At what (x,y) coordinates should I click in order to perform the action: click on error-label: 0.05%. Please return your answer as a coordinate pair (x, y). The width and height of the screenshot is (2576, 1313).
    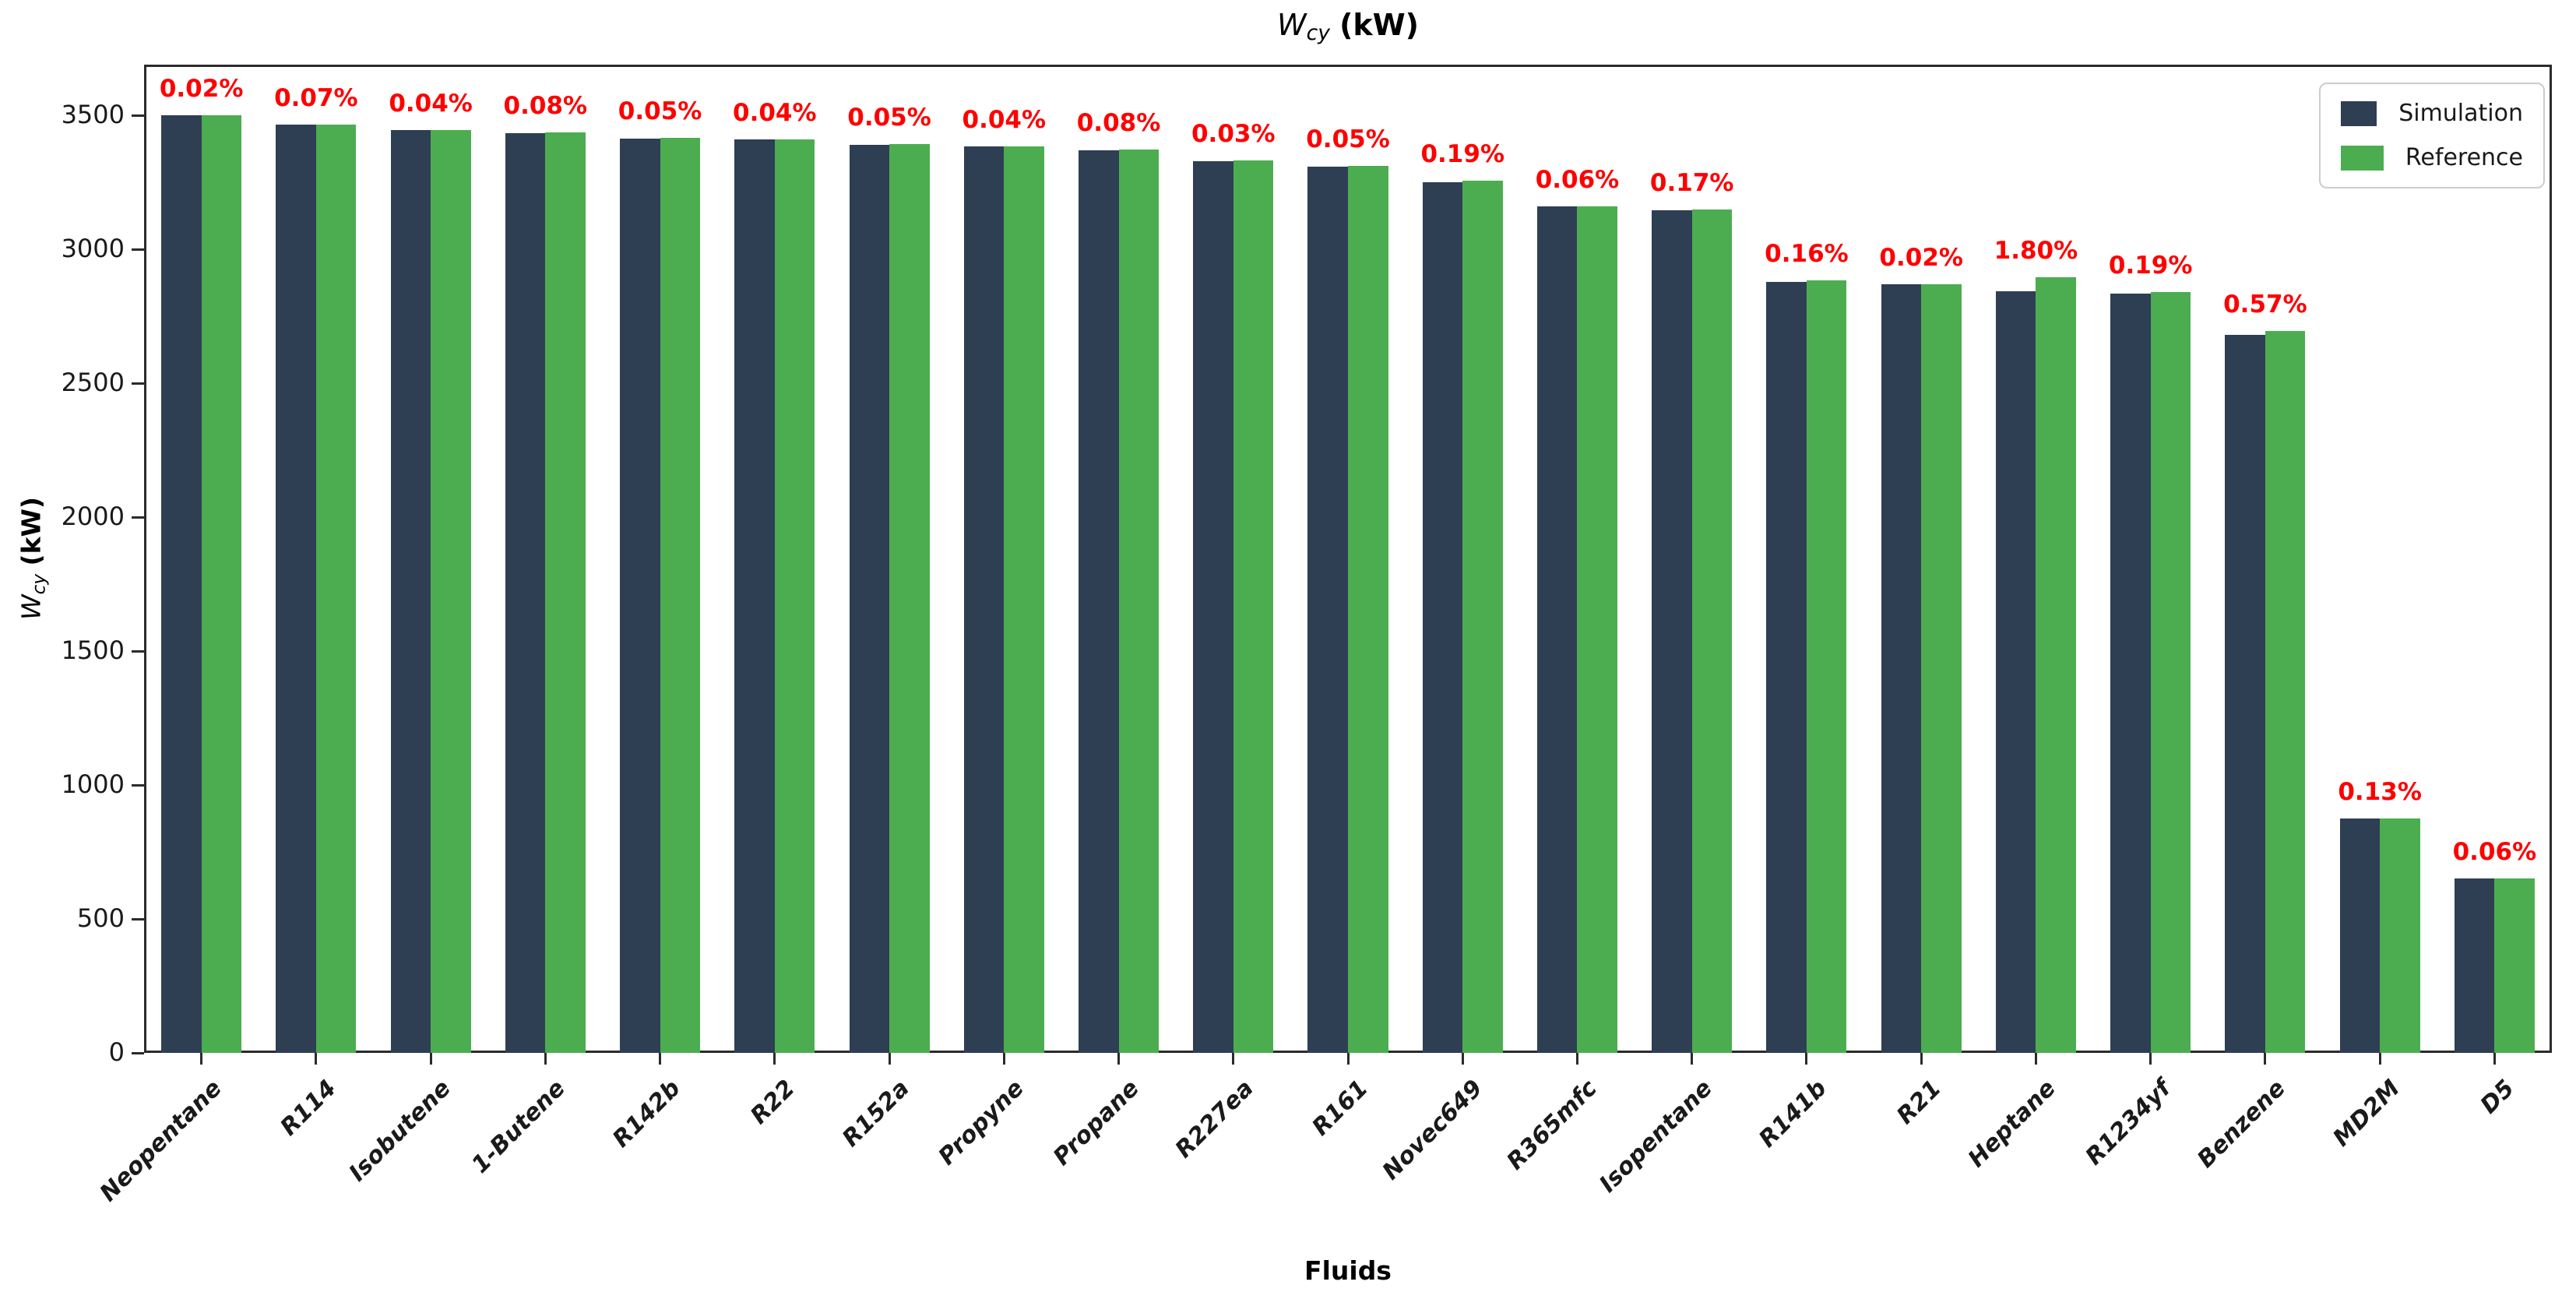
    Looking at the image, I should click on (1348, 139).